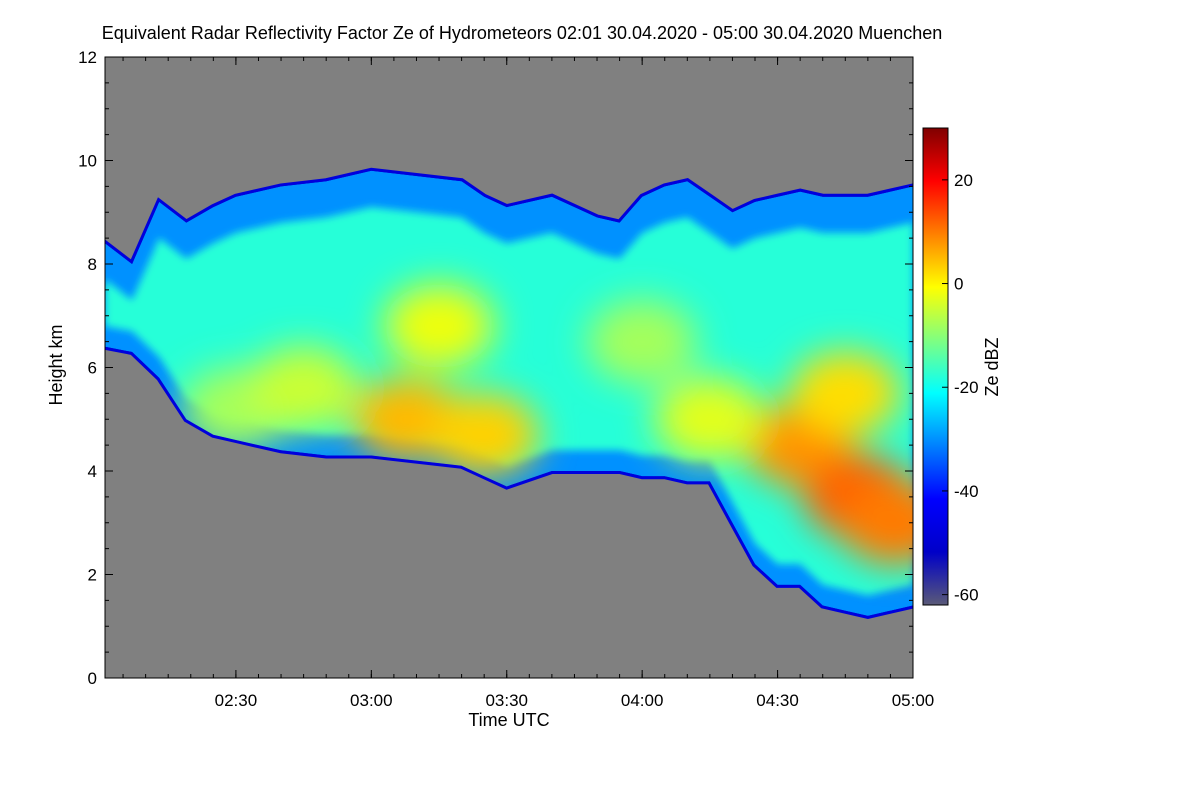 This screenshot has width=1200, height=800. Describe the element at coordinates (56, 364) in the screenshot. I see `y-axis-title: Height km` at that location.